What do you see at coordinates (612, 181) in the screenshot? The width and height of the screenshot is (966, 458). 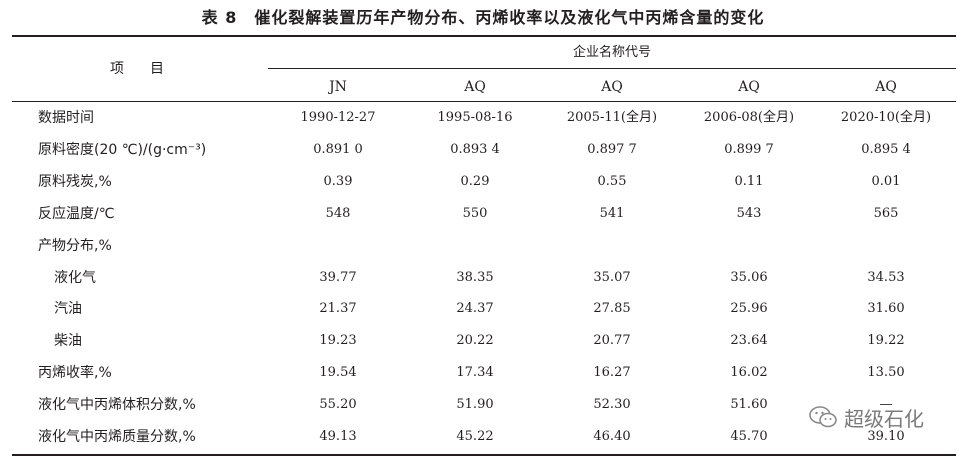 I see `table-cell: 0.55` at bounding box center [612, 181].